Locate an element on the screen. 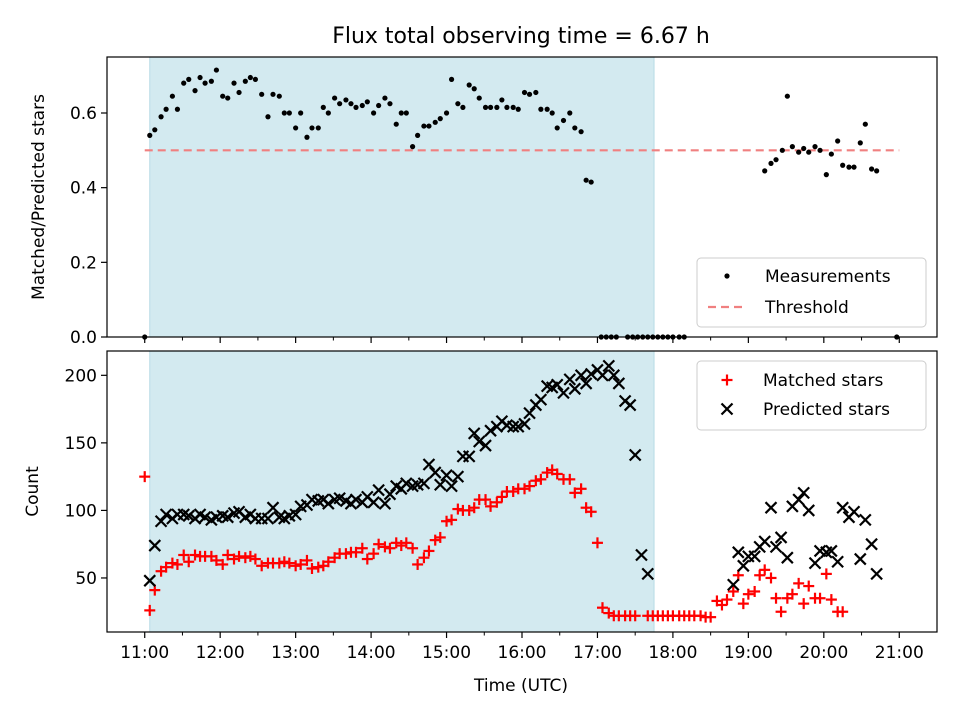  y-tick-label: 0.4 is located at coordinates (83, 189).